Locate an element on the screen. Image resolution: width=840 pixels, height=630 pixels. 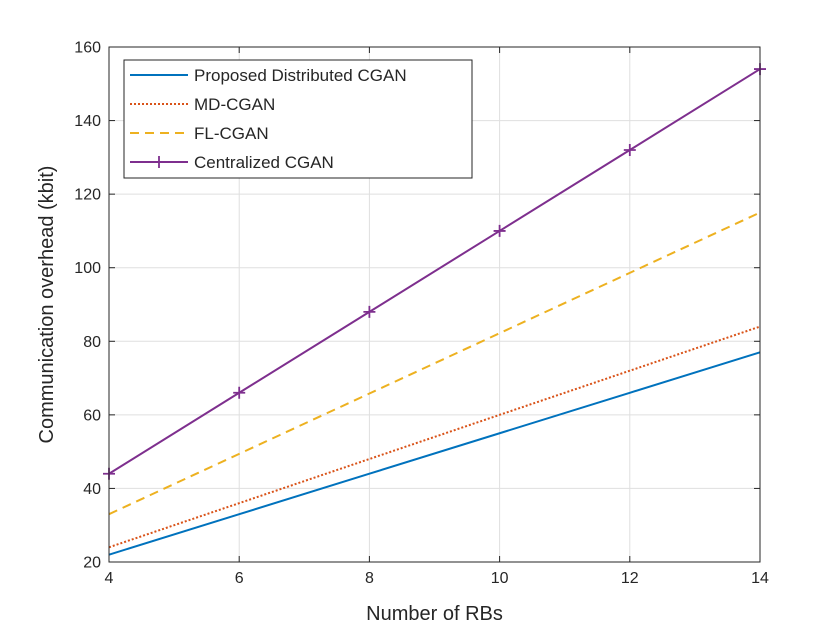
y-tick-label: 40 is located at coordinates (92, 489).